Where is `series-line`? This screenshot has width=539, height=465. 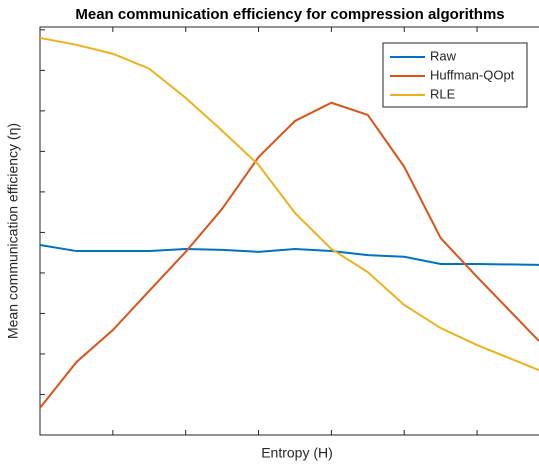
series-line is located at coordinates (289, 254).